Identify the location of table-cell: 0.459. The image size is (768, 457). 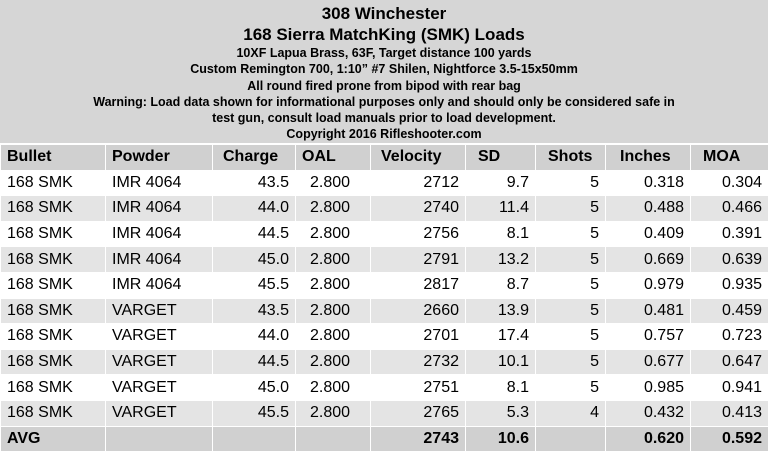
(729, 311).